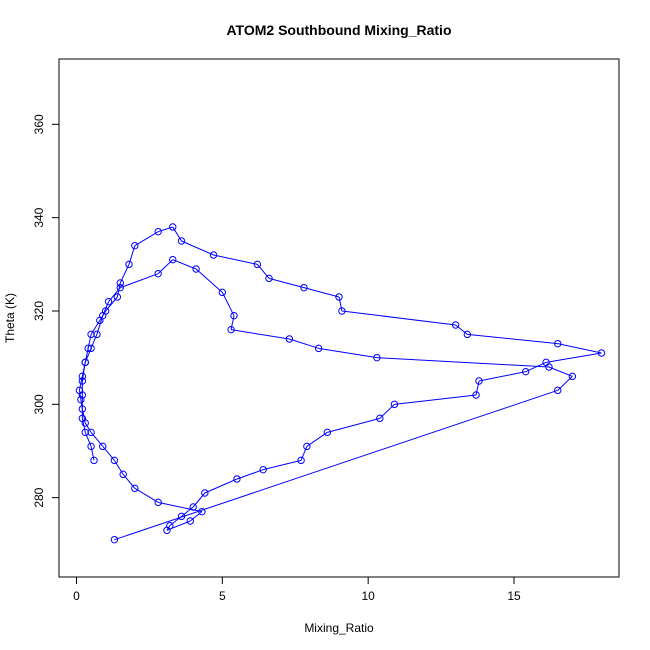 The image size is (650, 650). What do you see at coordinates (338, 30) in the screenshot?
I see `chart-title: ATOM2 Southbound Mixing_Ratio` at bounding box center [338, 30].